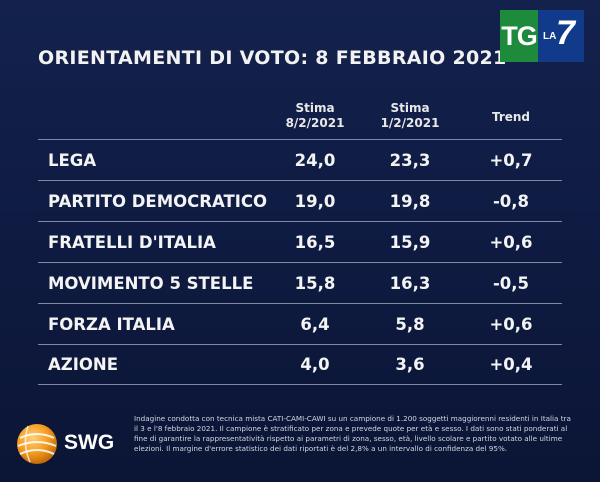  I want to click on stima-1-2-value: 16,3, so click(410, 283).